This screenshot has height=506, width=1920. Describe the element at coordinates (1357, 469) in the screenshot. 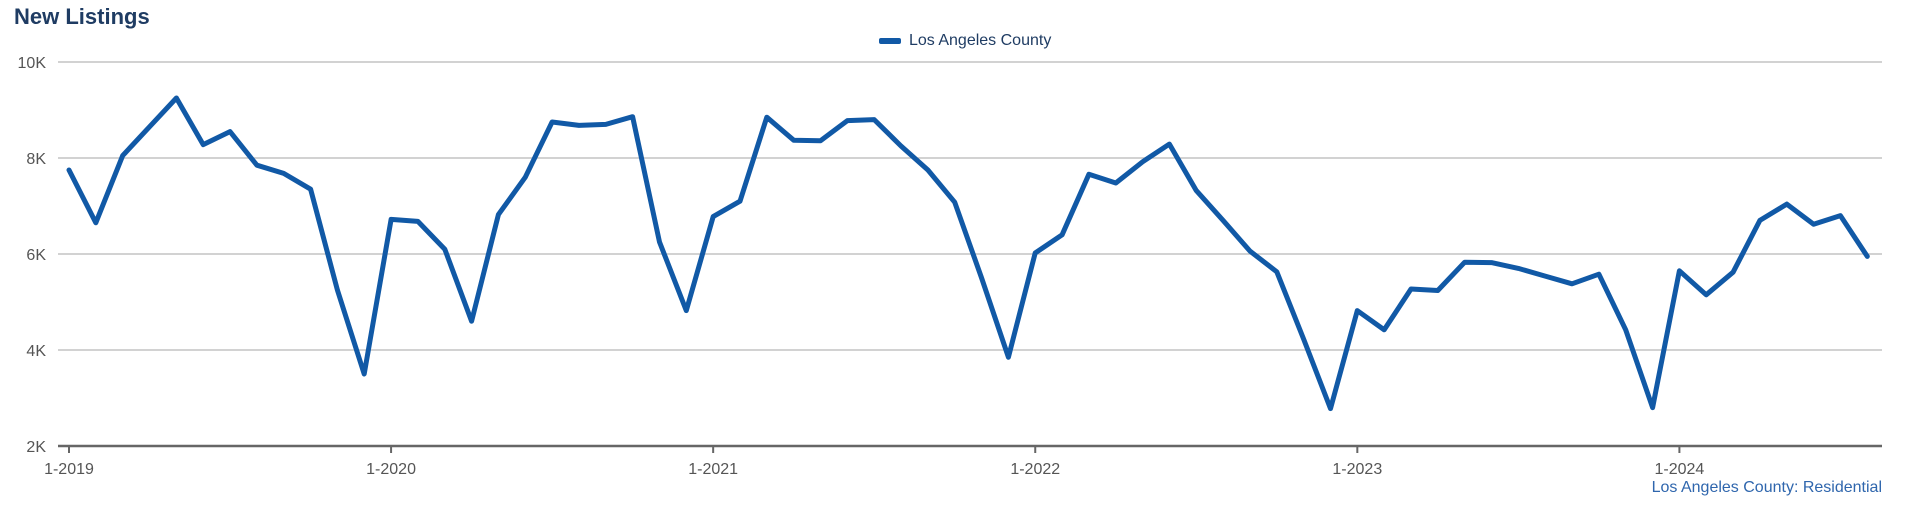

I see `x-tick-label: 1-2023` at that location.